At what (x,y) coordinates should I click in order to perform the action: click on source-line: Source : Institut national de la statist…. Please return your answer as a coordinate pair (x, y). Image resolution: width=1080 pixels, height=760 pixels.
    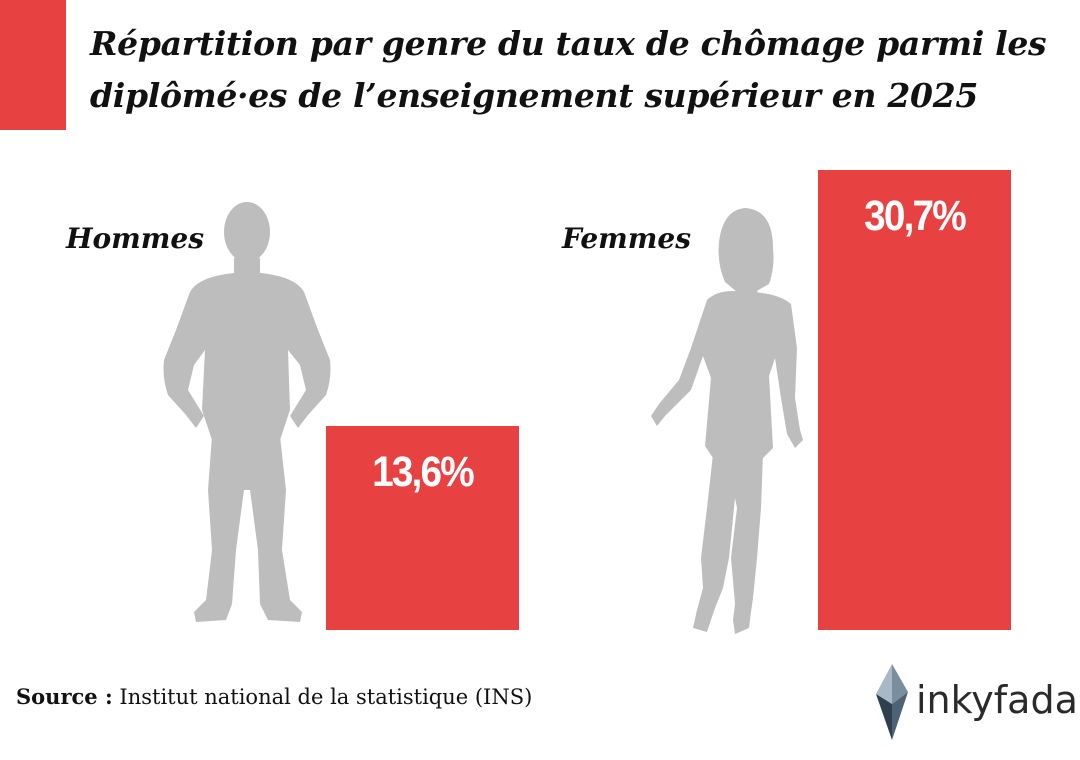
    Looking at the image, I should click on (274, 696).